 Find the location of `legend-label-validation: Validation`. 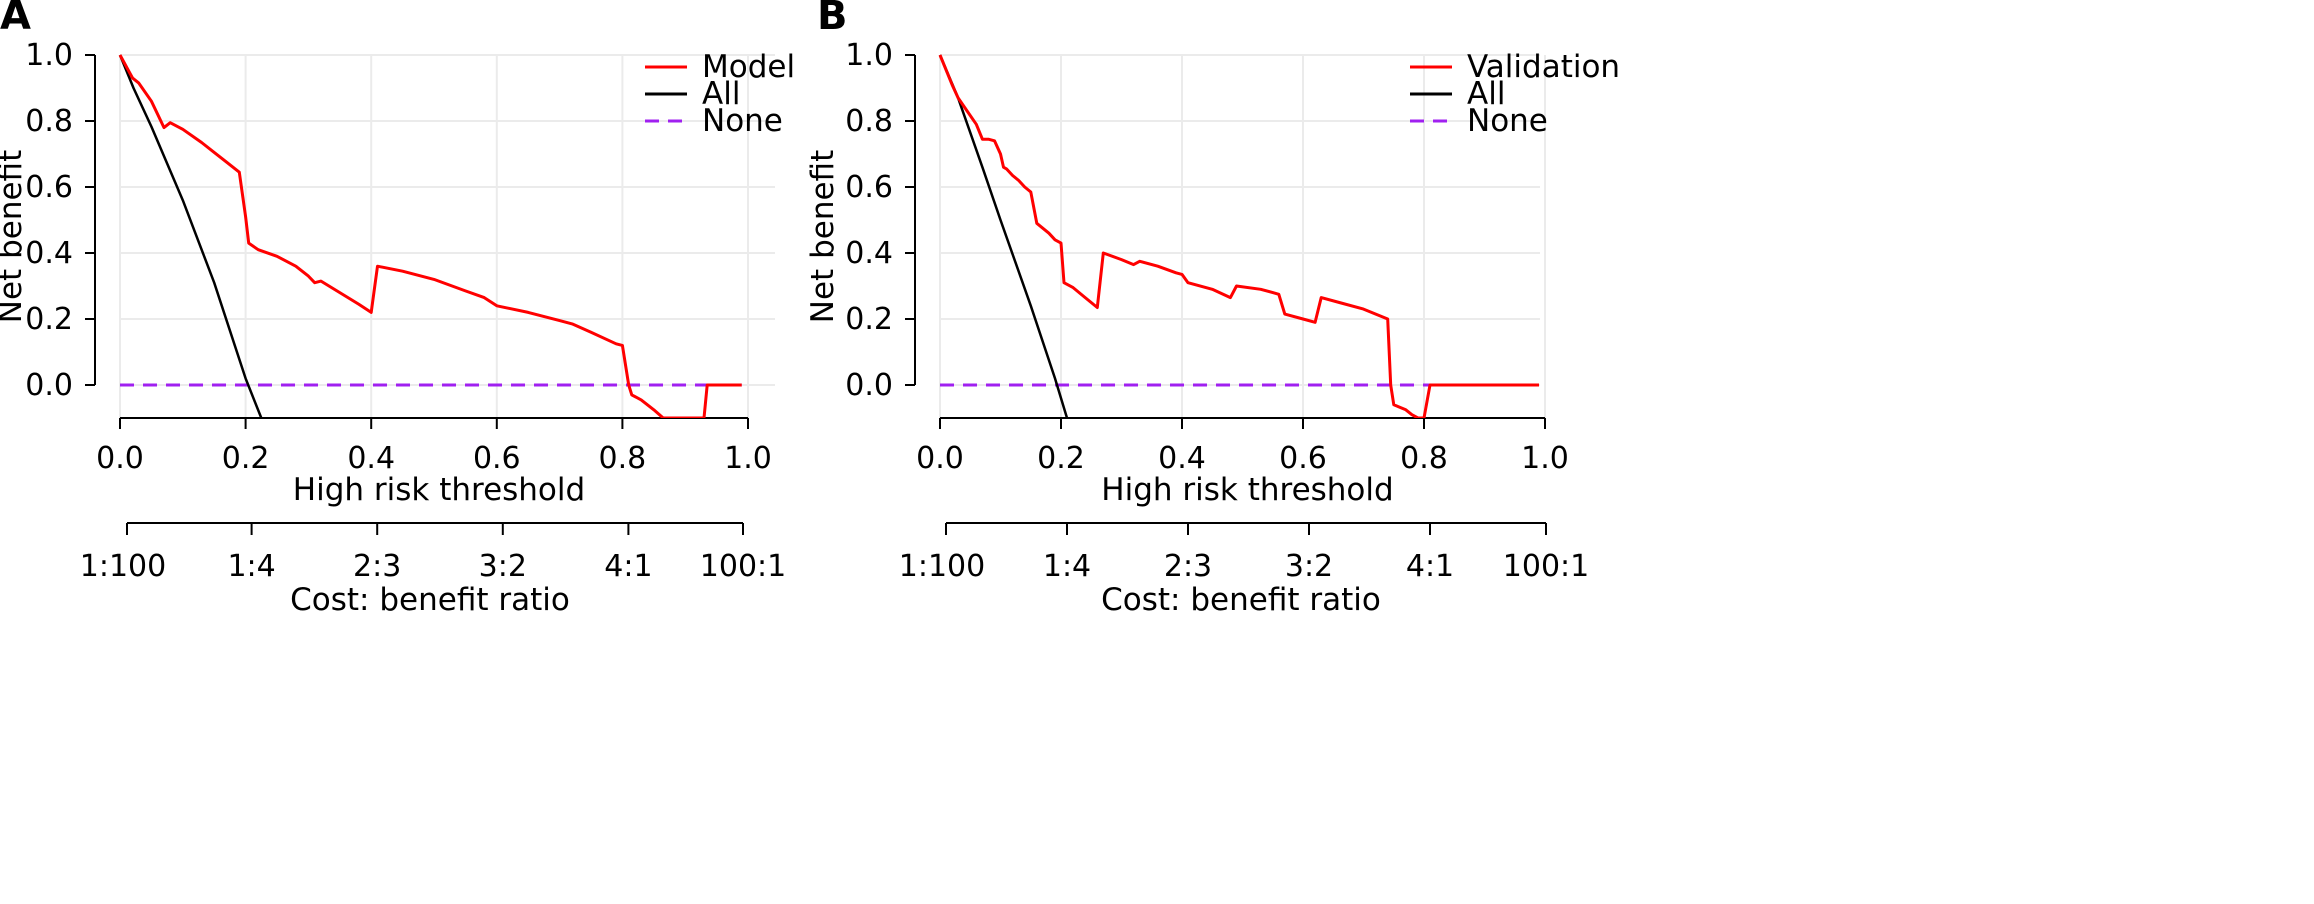

legend-label-validation: Validation is located at coordinates (1543, 67).